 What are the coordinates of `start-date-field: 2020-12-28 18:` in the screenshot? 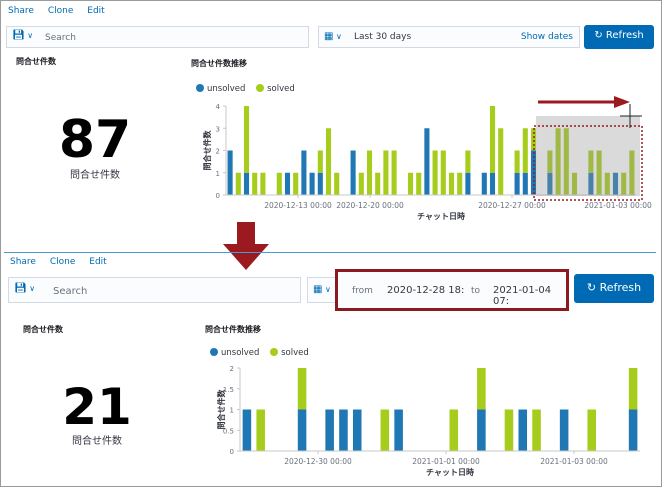 It's located at (426, 290).